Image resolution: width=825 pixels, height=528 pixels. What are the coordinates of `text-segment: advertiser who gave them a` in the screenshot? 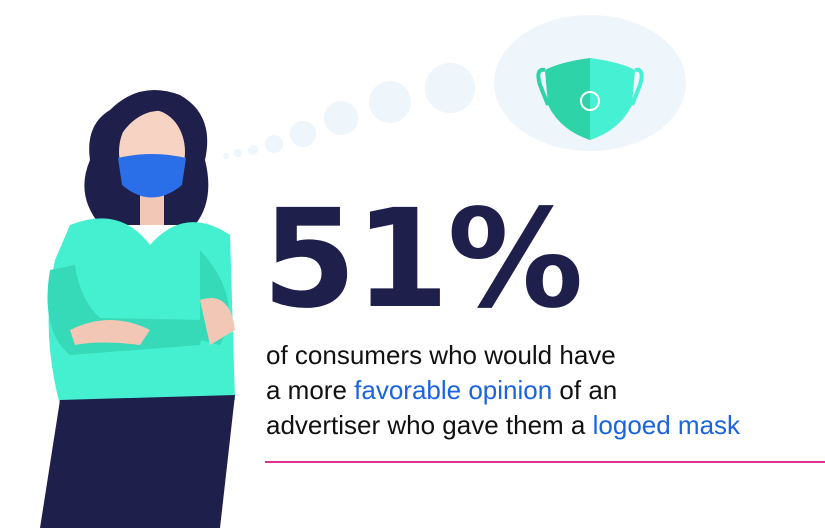 It's located at (429, 425).